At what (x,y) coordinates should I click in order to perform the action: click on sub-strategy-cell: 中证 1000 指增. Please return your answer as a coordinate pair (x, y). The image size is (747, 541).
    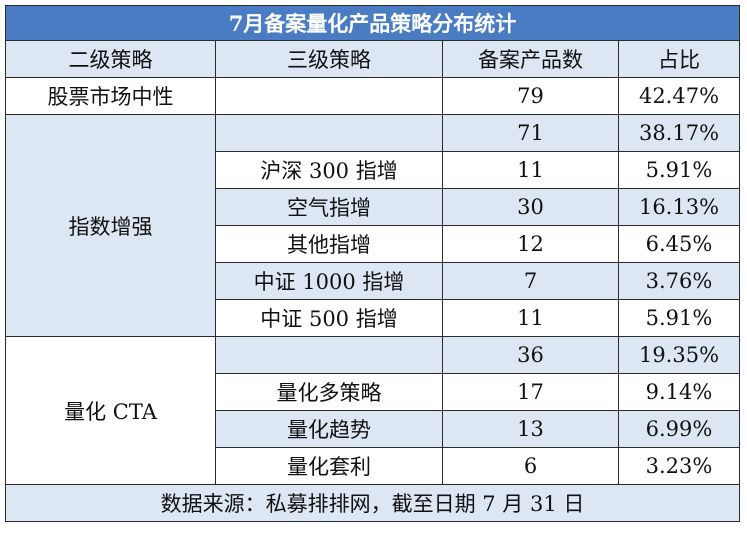
    Looking at the image, I should click on (329, 281).